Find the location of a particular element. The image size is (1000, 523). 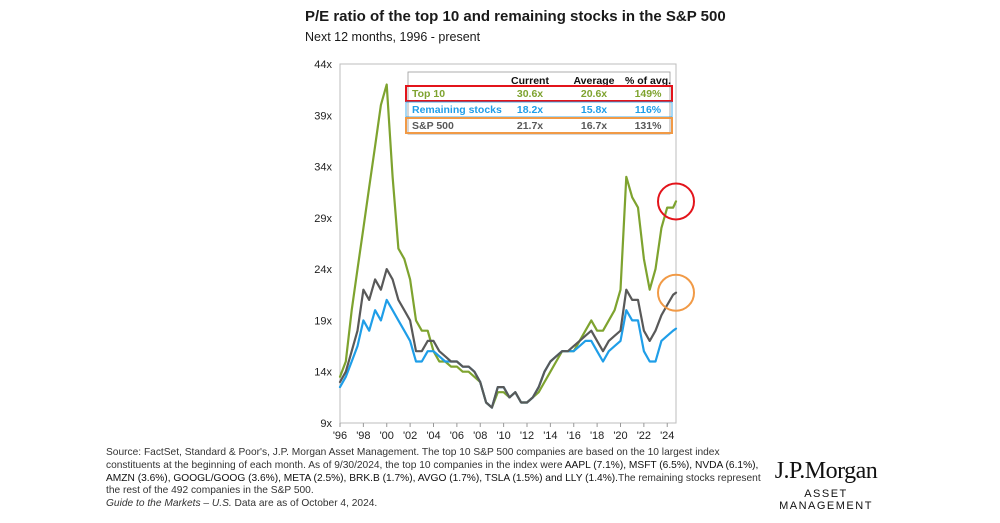

table-cell-current: 30.6x is located at coordinates (530, 94).